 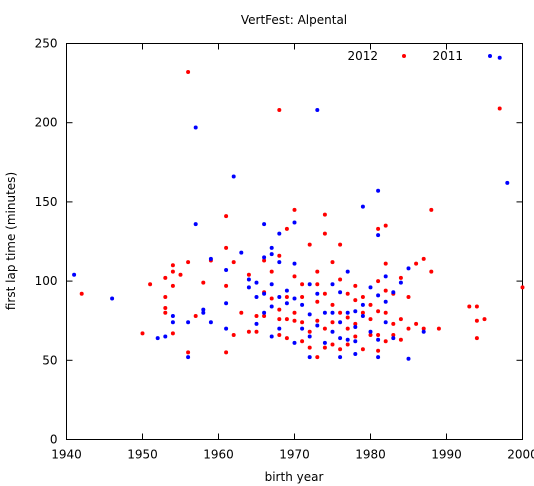 I want to click on y-tick-label: 0, so click(x=54, y=440).